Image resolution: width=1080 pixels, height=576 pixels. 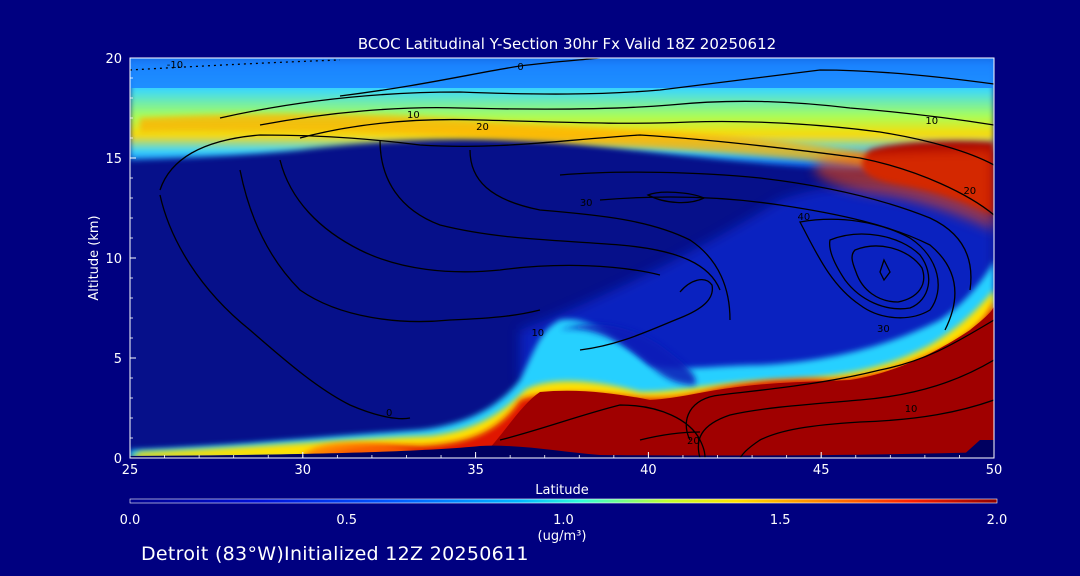 I want to click on y-tick-label-1: 5, so click(x=118, y=359).